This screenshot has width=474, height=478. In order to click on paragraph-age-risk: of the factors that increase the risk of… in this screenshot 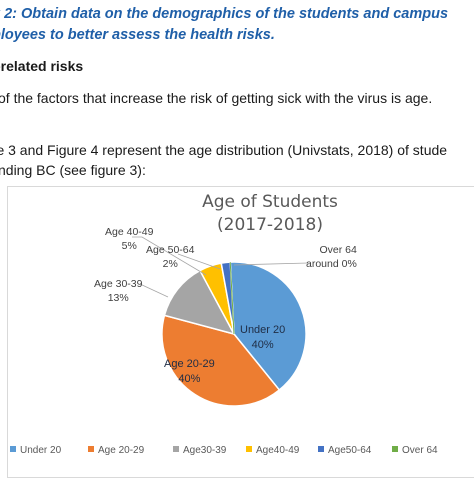, I will do `click(216, 98)`.